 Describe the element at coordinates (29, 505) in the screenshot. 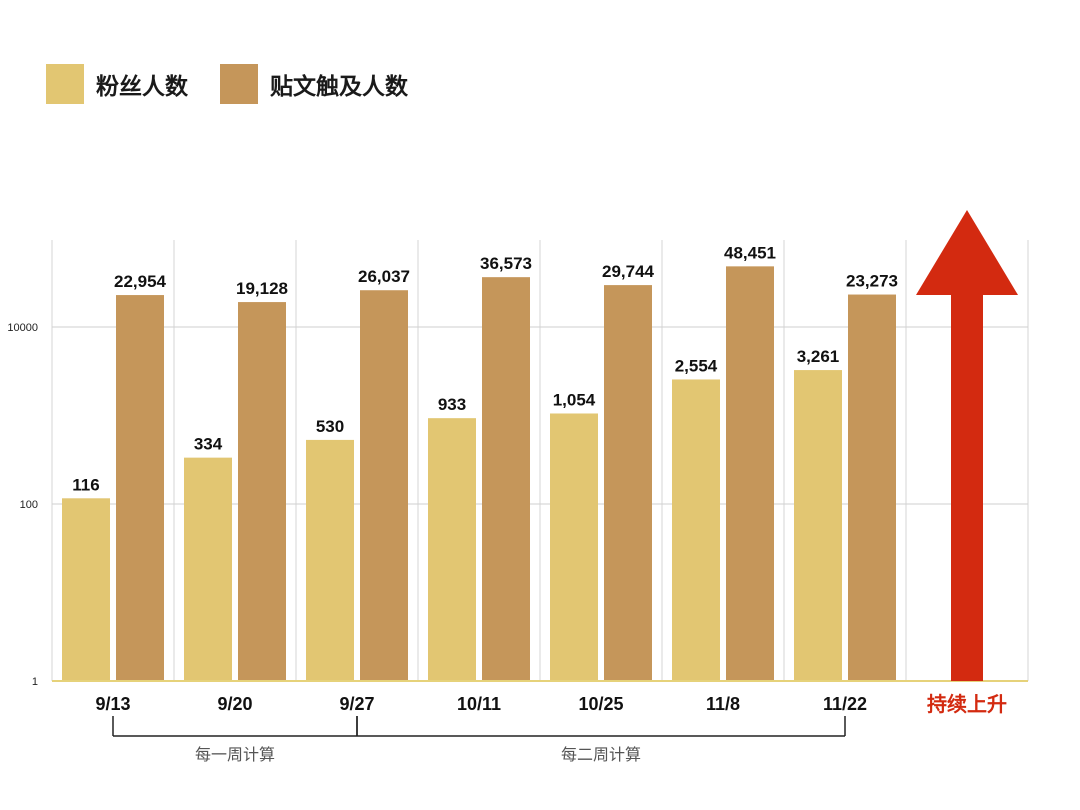

I see `y-tick-label: 100` at that location.